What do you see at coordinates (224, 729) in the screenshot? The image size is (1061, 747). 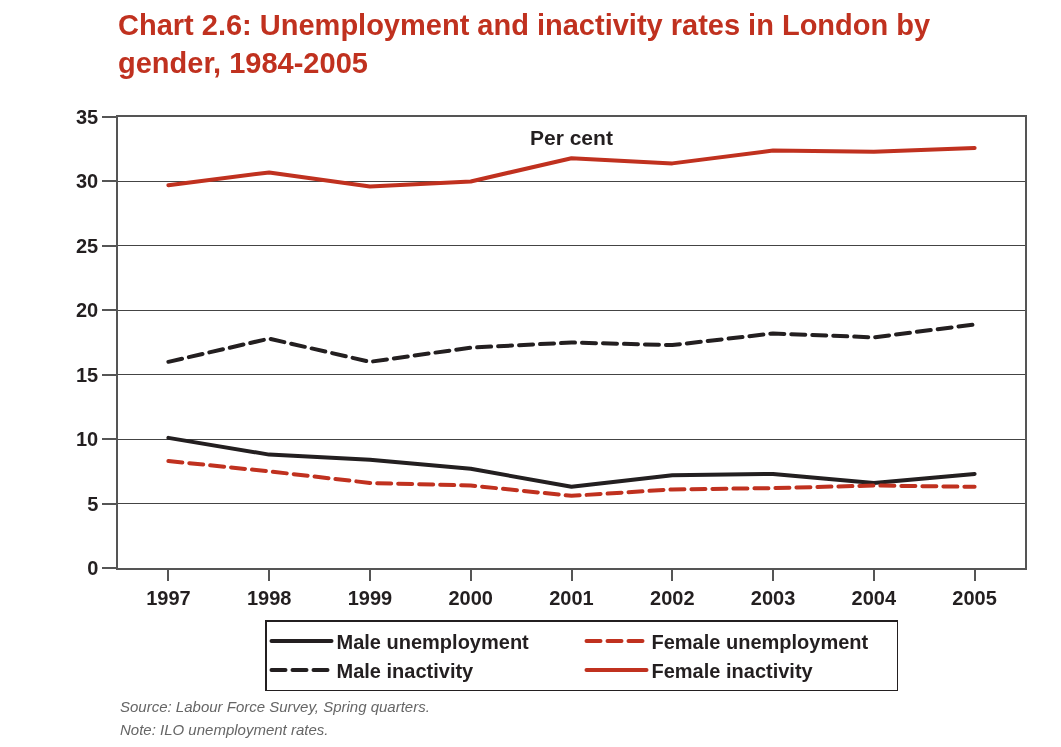 I see `text: Note: ILO unemployment rates.` at bounding box center [224, 729].